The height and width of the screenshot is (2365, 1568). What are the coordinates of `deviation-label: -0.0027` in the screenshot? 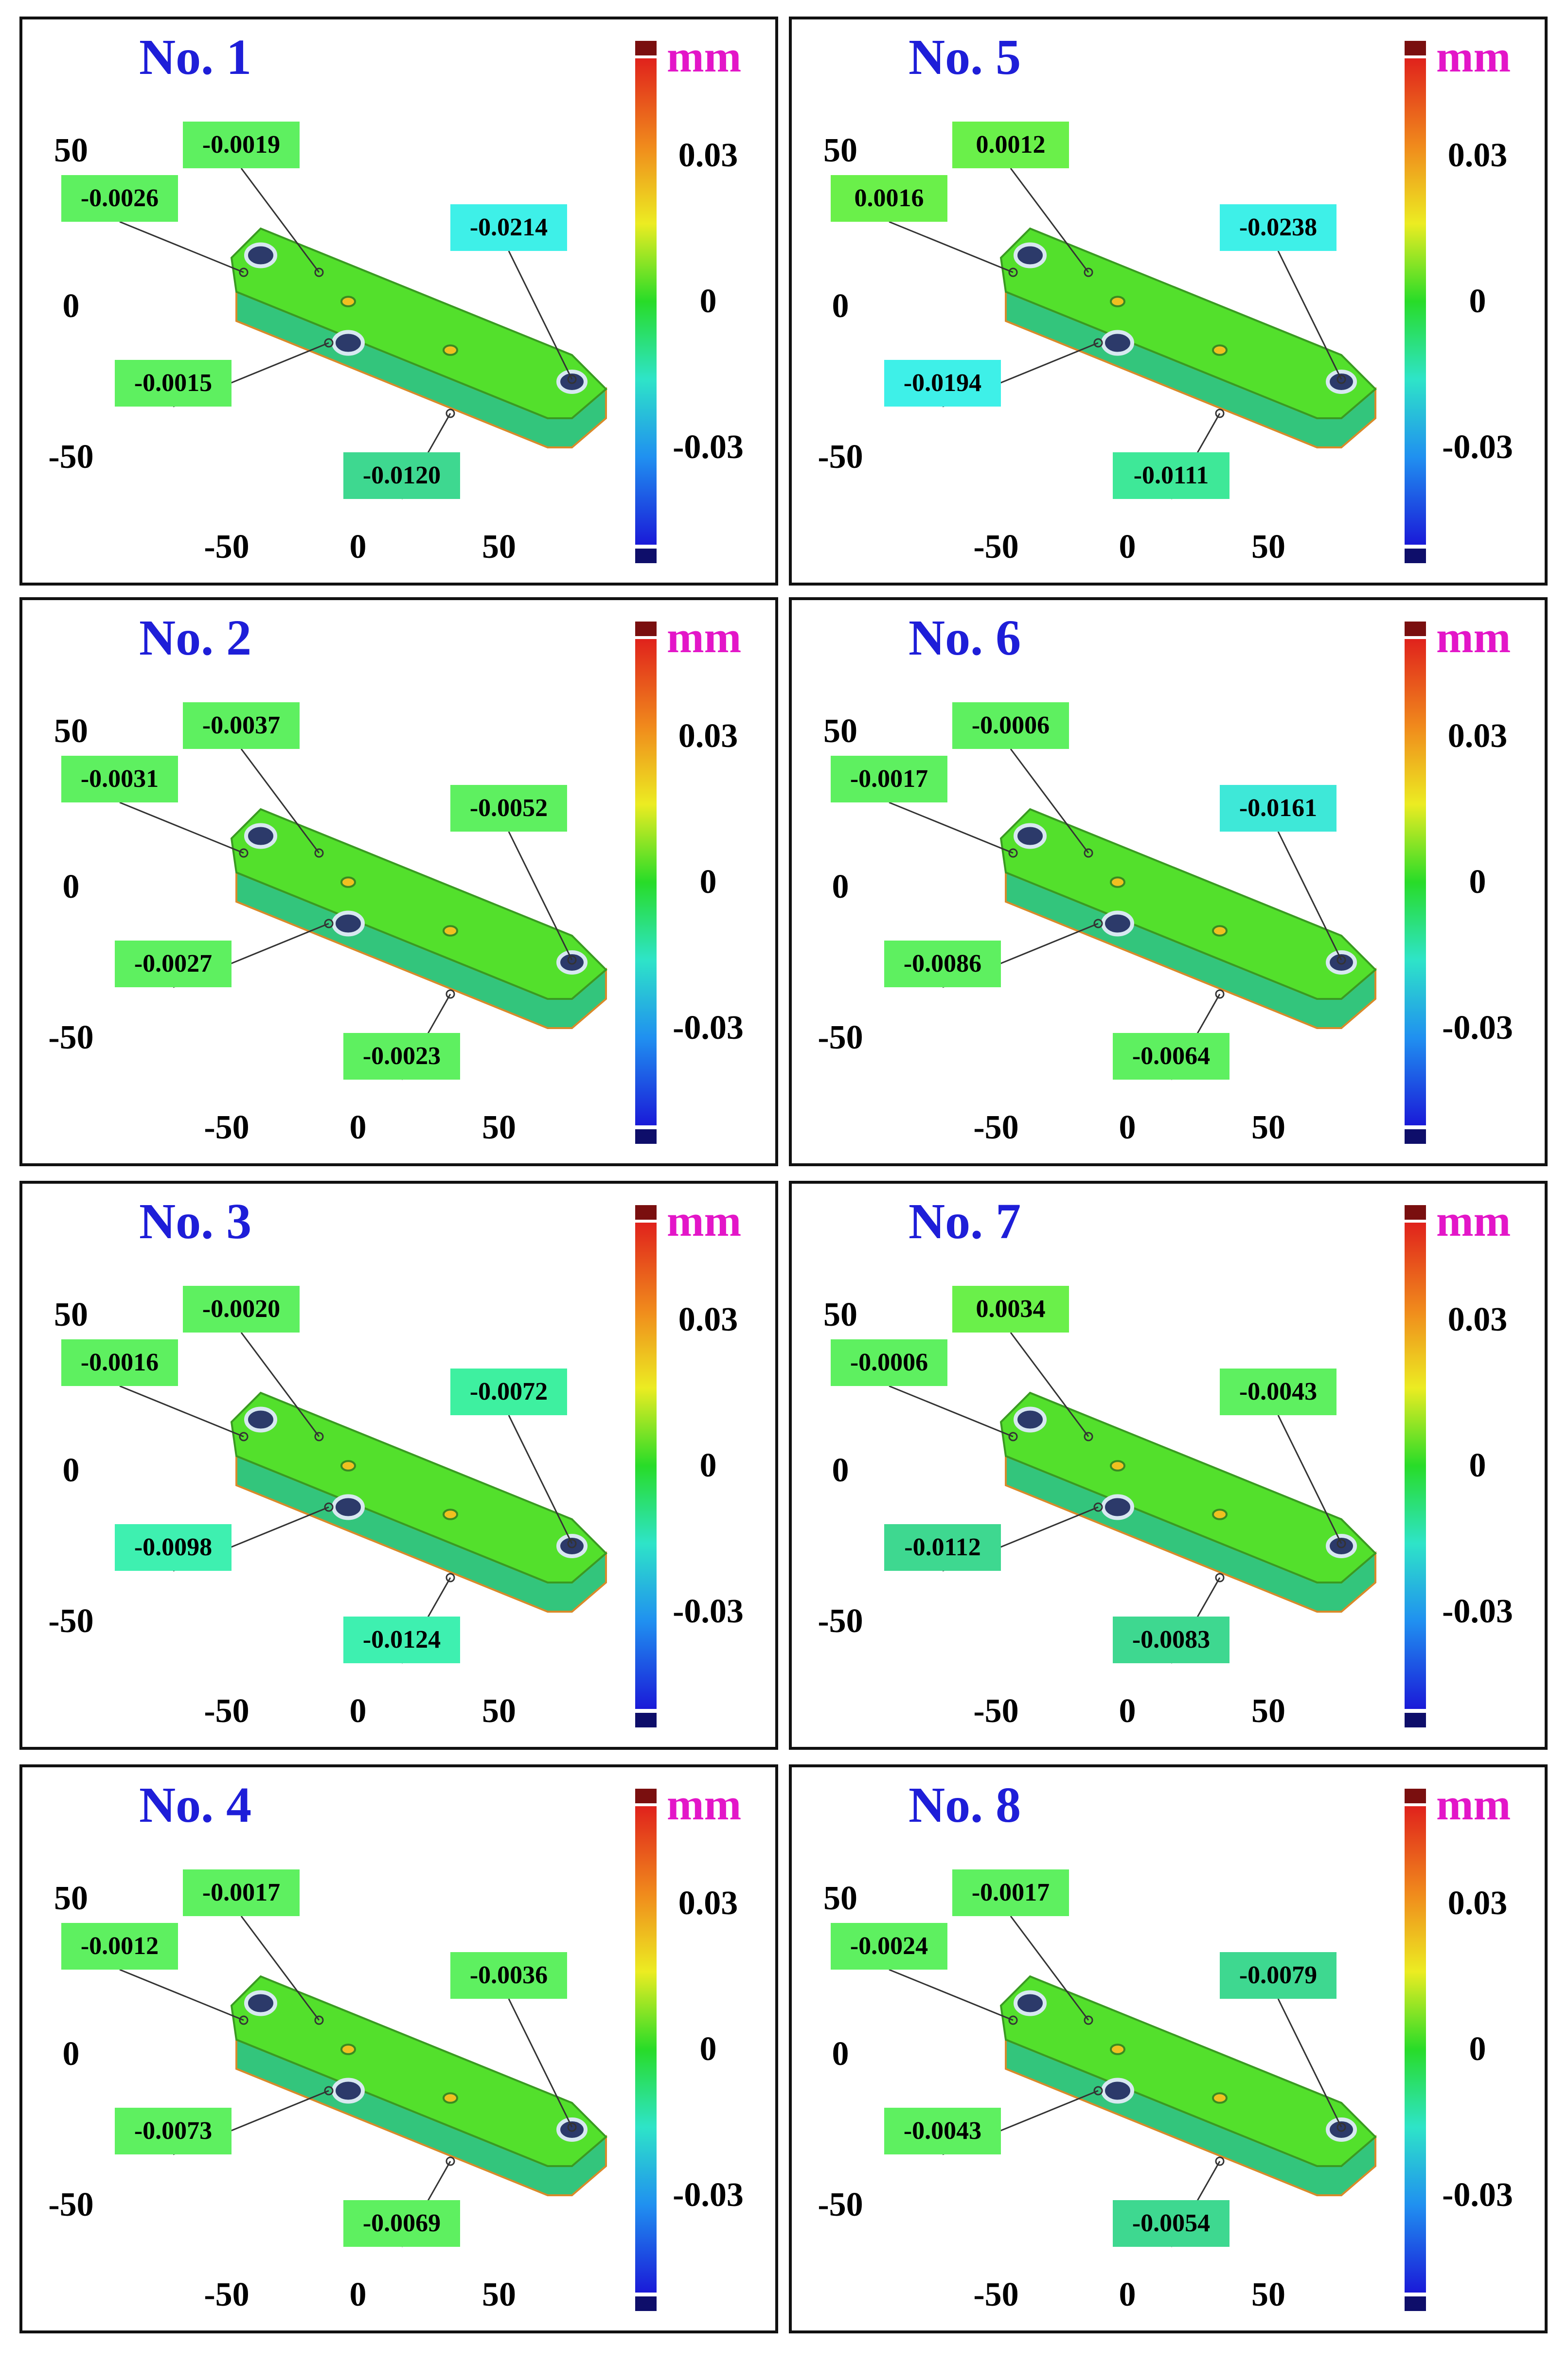 It's located at (173, 964).